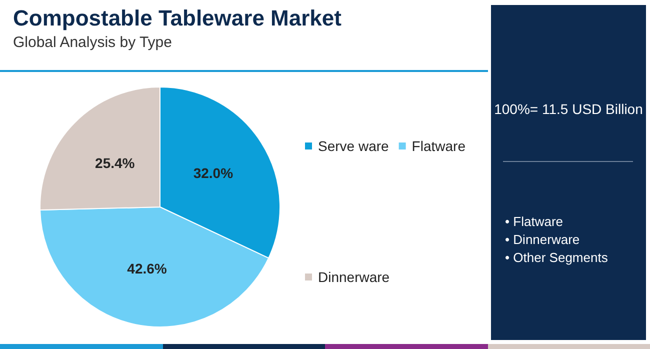 This screenshot has height=349, width=650. What do you see at coordinates (439, 146) in the screenshot?
I see `legend-label: Flatware` at bounding box center [439, 146].